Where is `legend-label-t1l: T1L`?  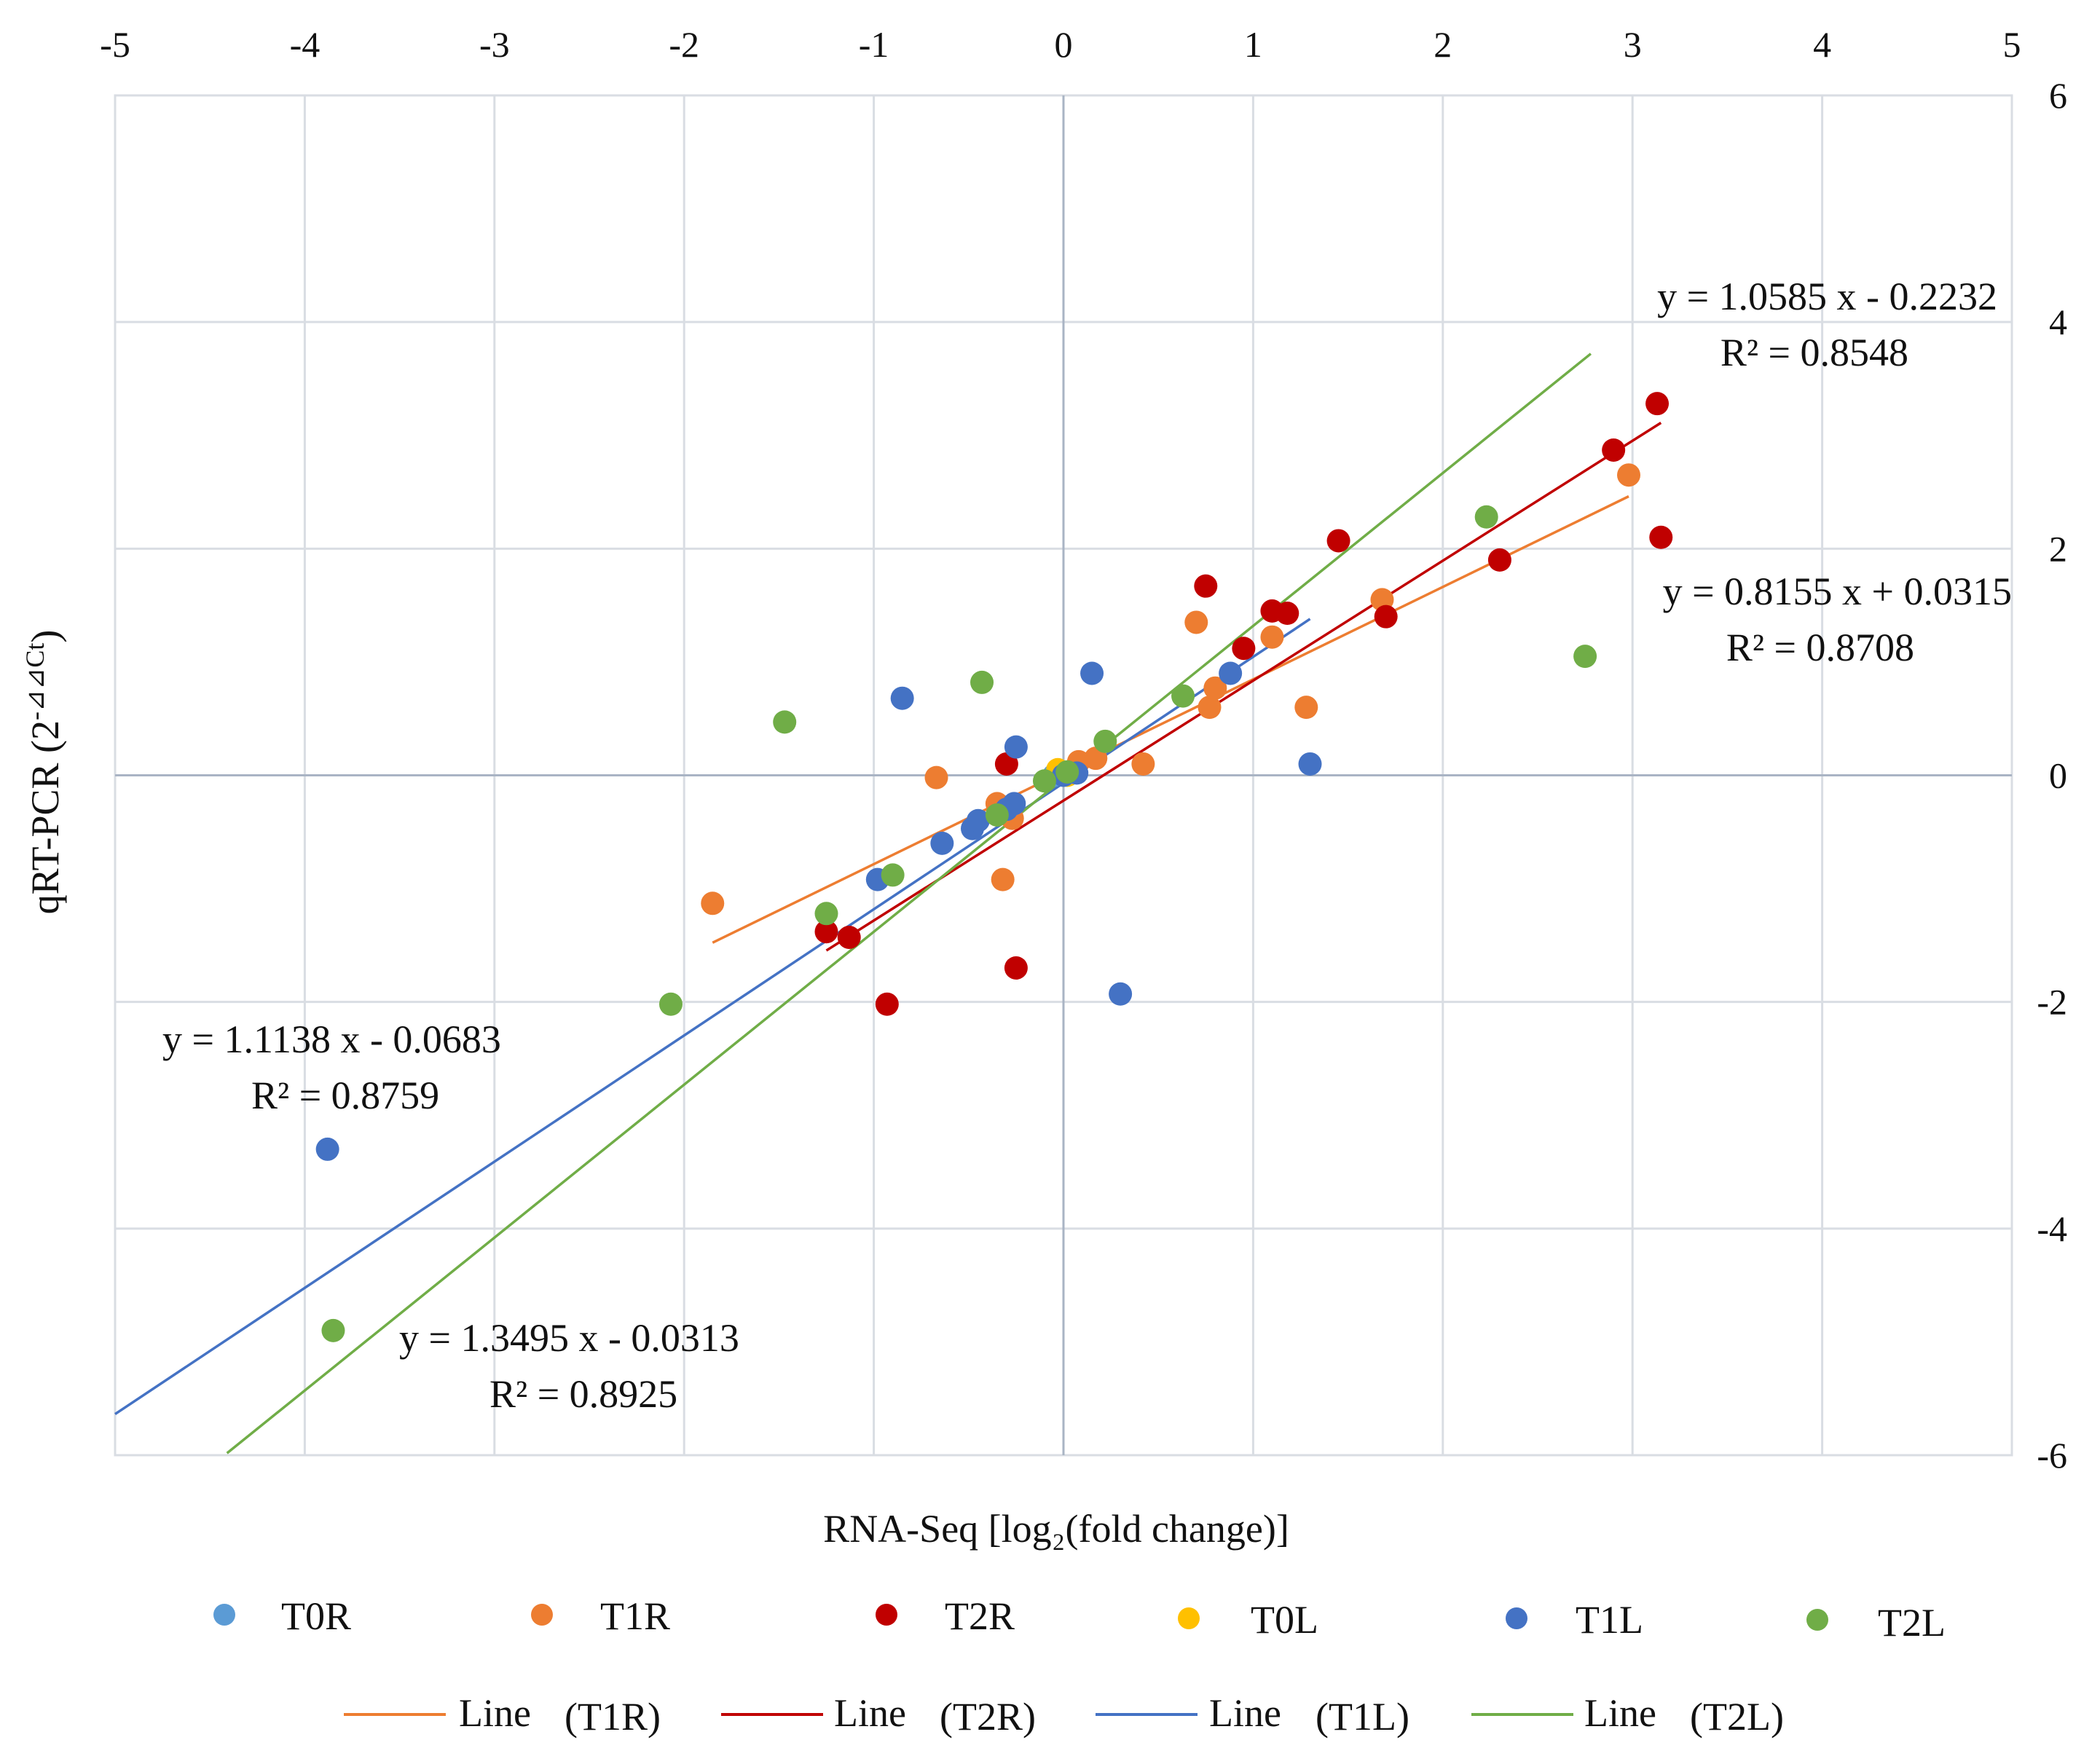
legend-label-t1l: T1L is located at coordinates (1609, 1620).